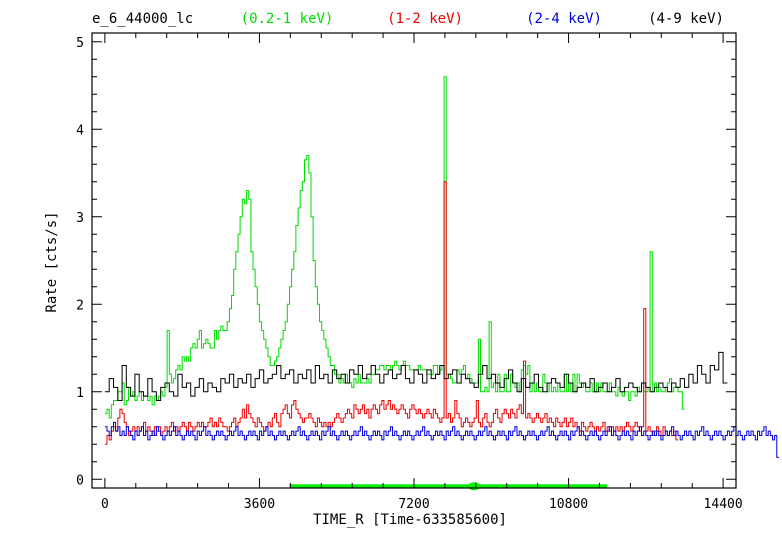 This screenshot has height=542, width=782. What do you see at coordinates (259, 504) in the screenshot?
I see `x-tick-label: 3600` at bounding box center [259, 504].